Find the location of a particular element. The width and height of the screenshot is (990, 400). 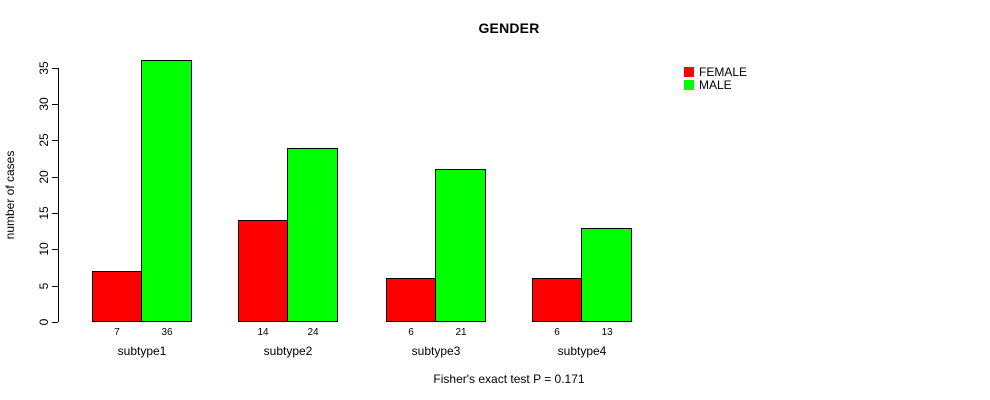

legend-label: MALE is located at coordinates (715, 84).